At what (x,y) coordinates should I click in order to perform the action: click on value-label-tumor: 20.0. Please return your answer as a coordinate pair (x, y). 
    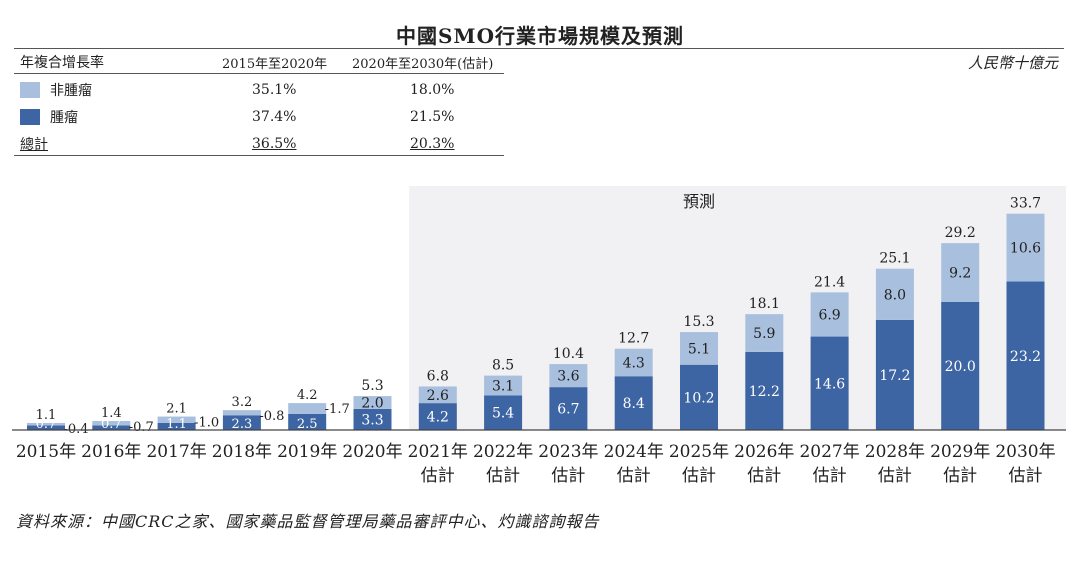
    Looking at the image, I should click on (960, 367).